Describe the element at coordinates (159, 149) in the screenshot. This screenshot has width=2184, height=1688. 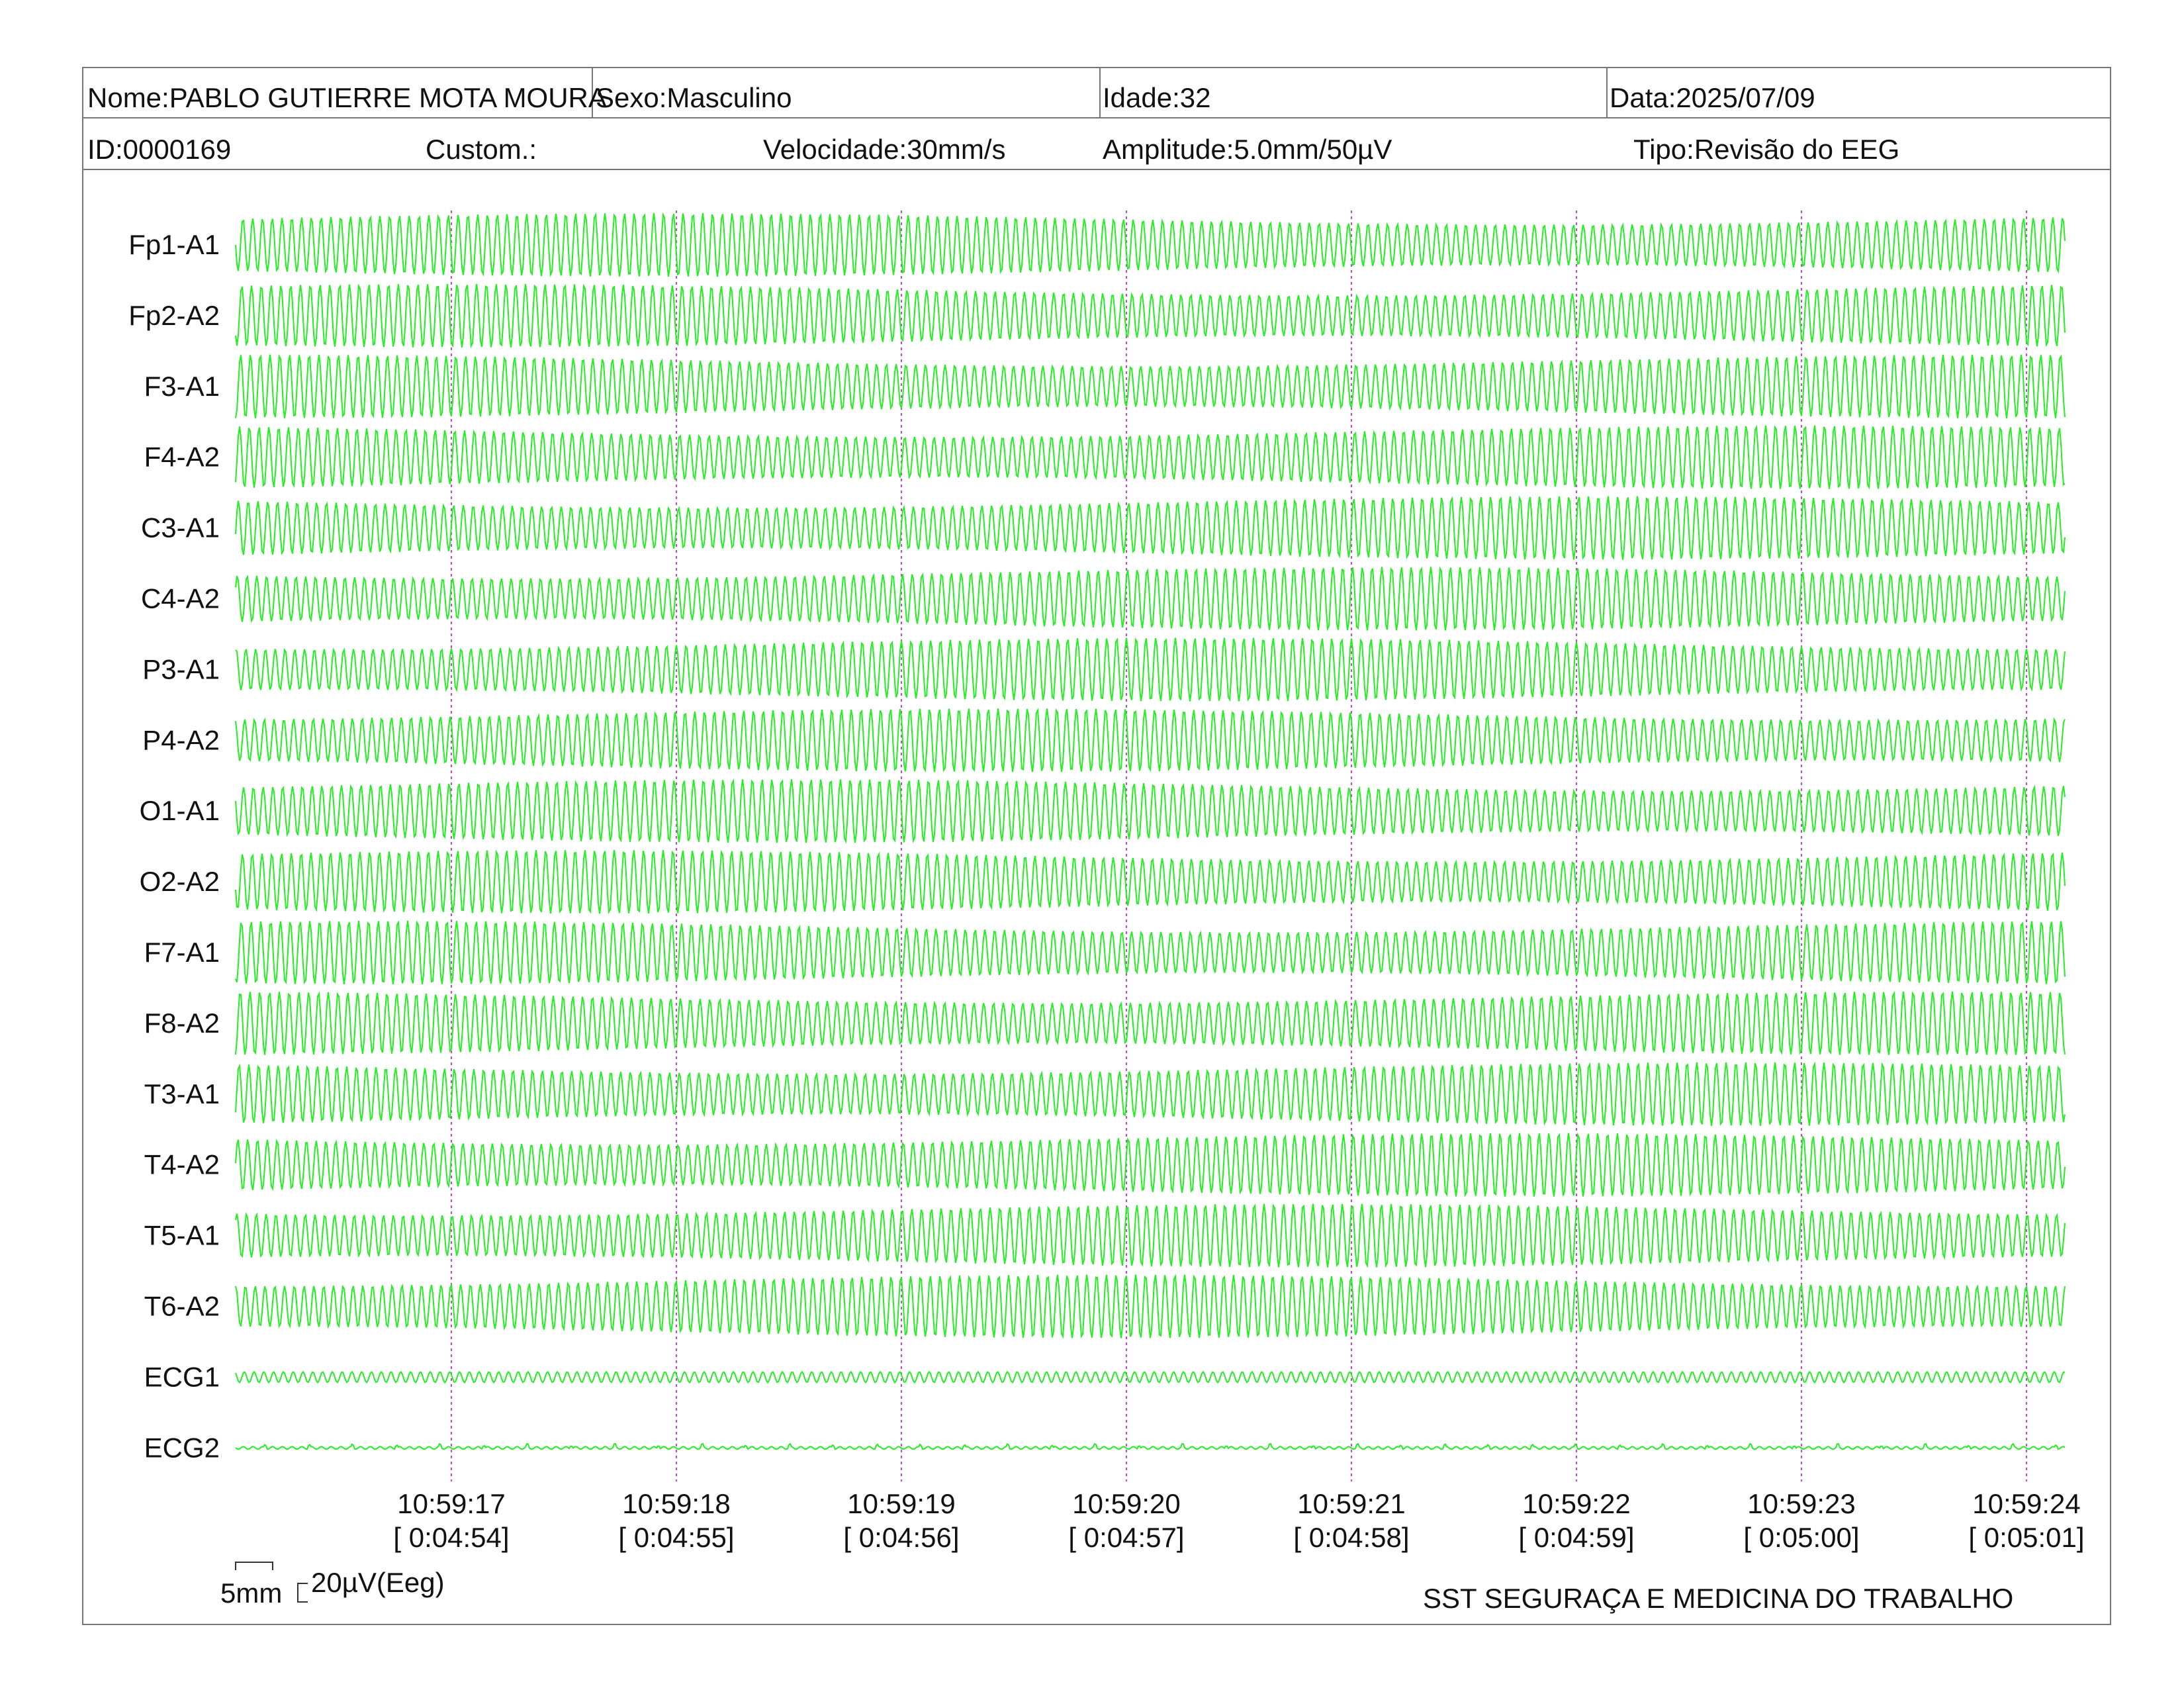
I see `patient-id: ID:0000169` at that location.